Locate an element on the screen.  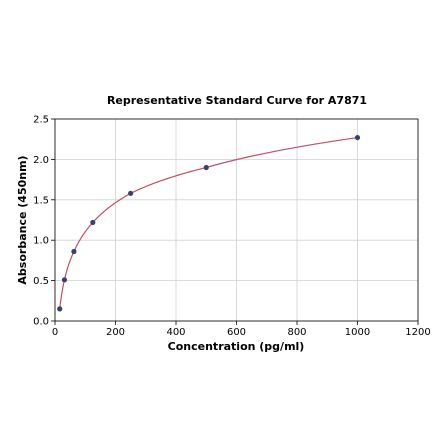
x-axis-label: Concentration (pg/ml) is located at coordinates (236, 346).